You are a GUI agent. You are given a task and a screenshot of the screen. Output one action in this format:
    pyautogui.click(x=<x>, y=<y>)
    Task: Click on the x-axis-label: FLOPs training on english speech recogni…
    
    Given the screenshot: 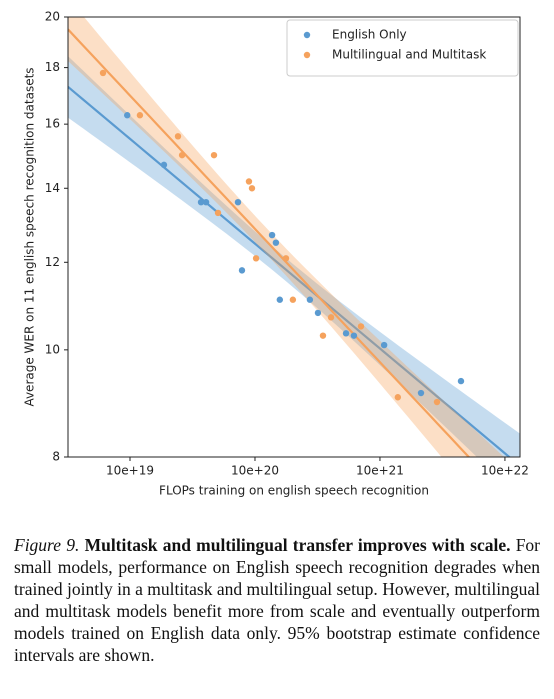 What is the action you would take?
    pyautogui.click(x=294, y=491)
    